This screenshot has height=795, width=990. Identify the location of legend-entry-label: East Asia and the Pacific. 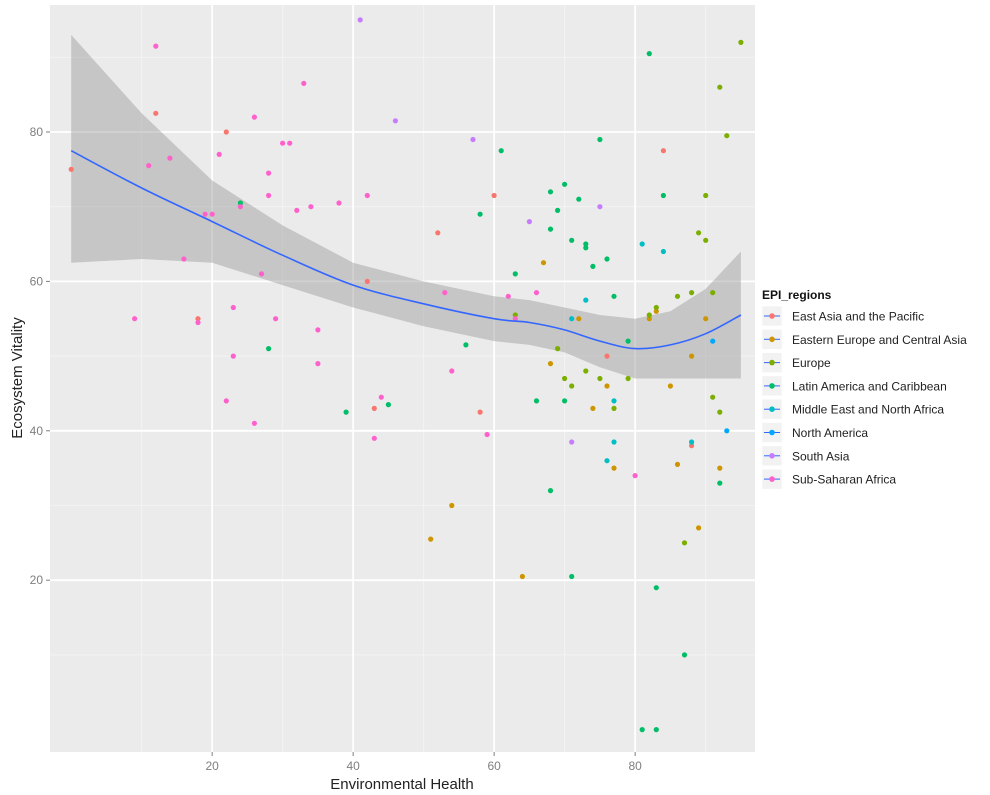
(858, 317).